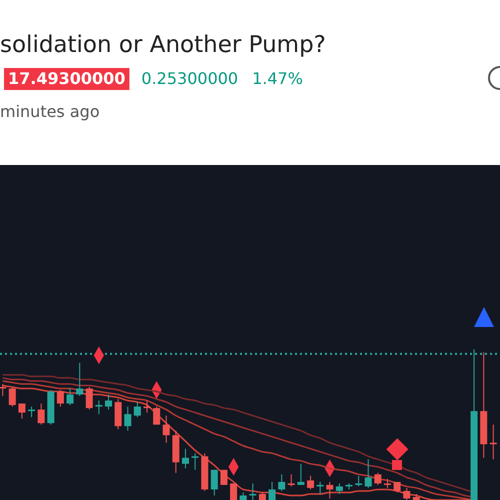  What do you see at coordinates (163, 45) in the screenshot?
I see `chart-title: solidation or Another Pump?` at bounding box center [163, 45].